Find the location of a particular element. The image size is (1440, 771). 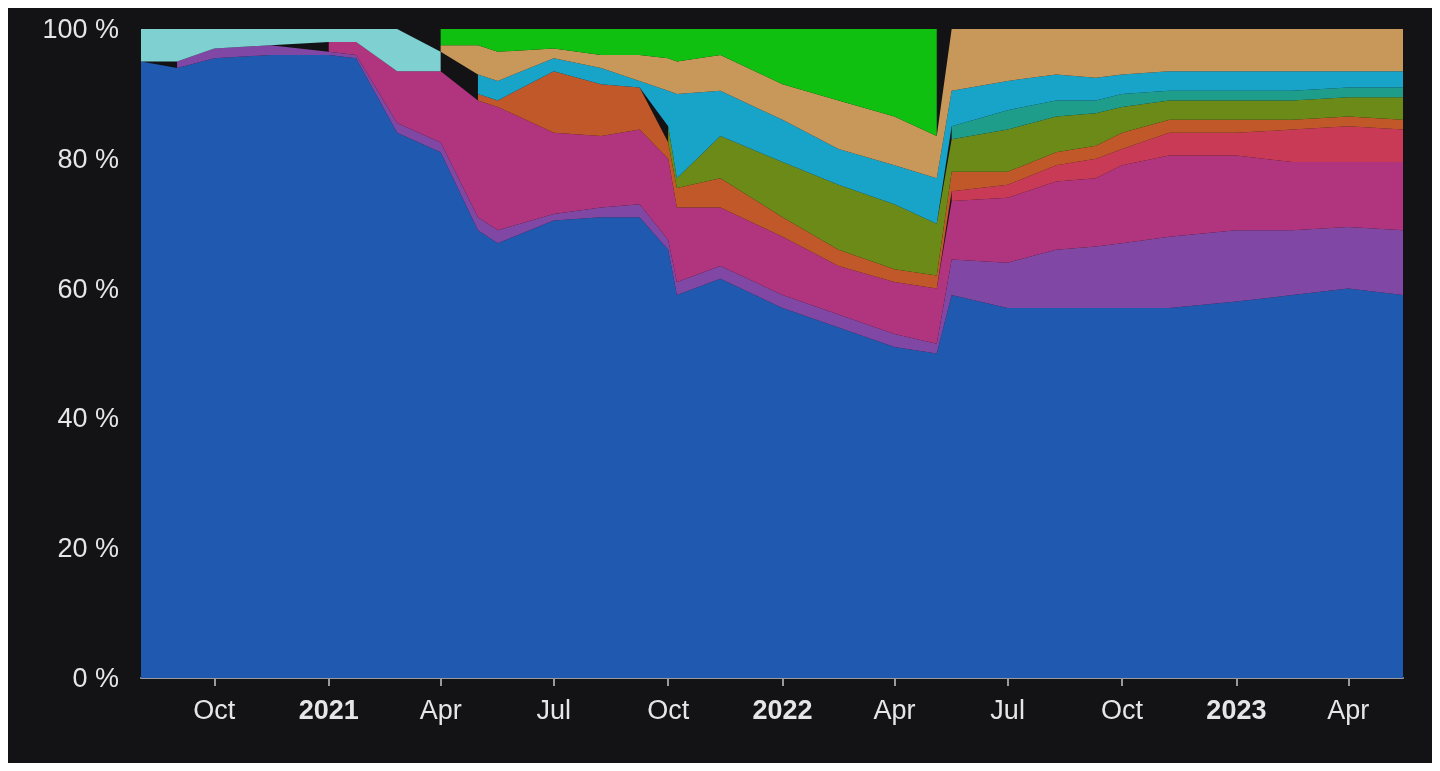

y-tick-label: 0 % is located at coordinates (95, 678).